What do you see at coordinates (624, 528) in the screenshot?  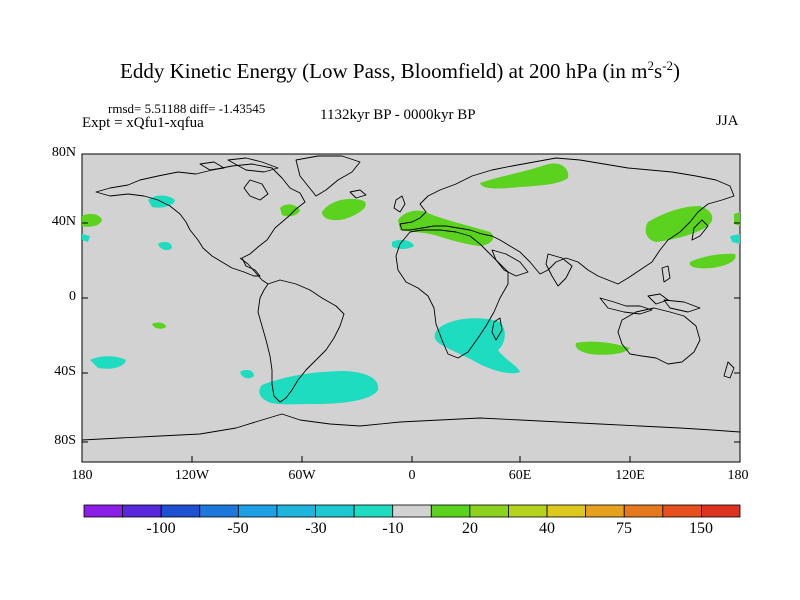 I see `colorbar-label: 75` at bounding box center [624, 528].